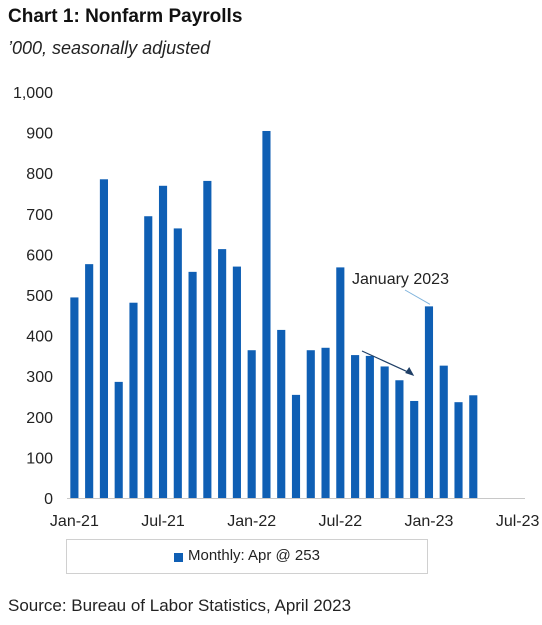 This screenshot has height=625, width=542. What do you see at coordinates (295, 514) in the screenshot?
I see `x-axis: Jan-21 Jul-21 Jan-22 Jul-22 Jan-23 Jul-23` at bounding box center [295, 514].